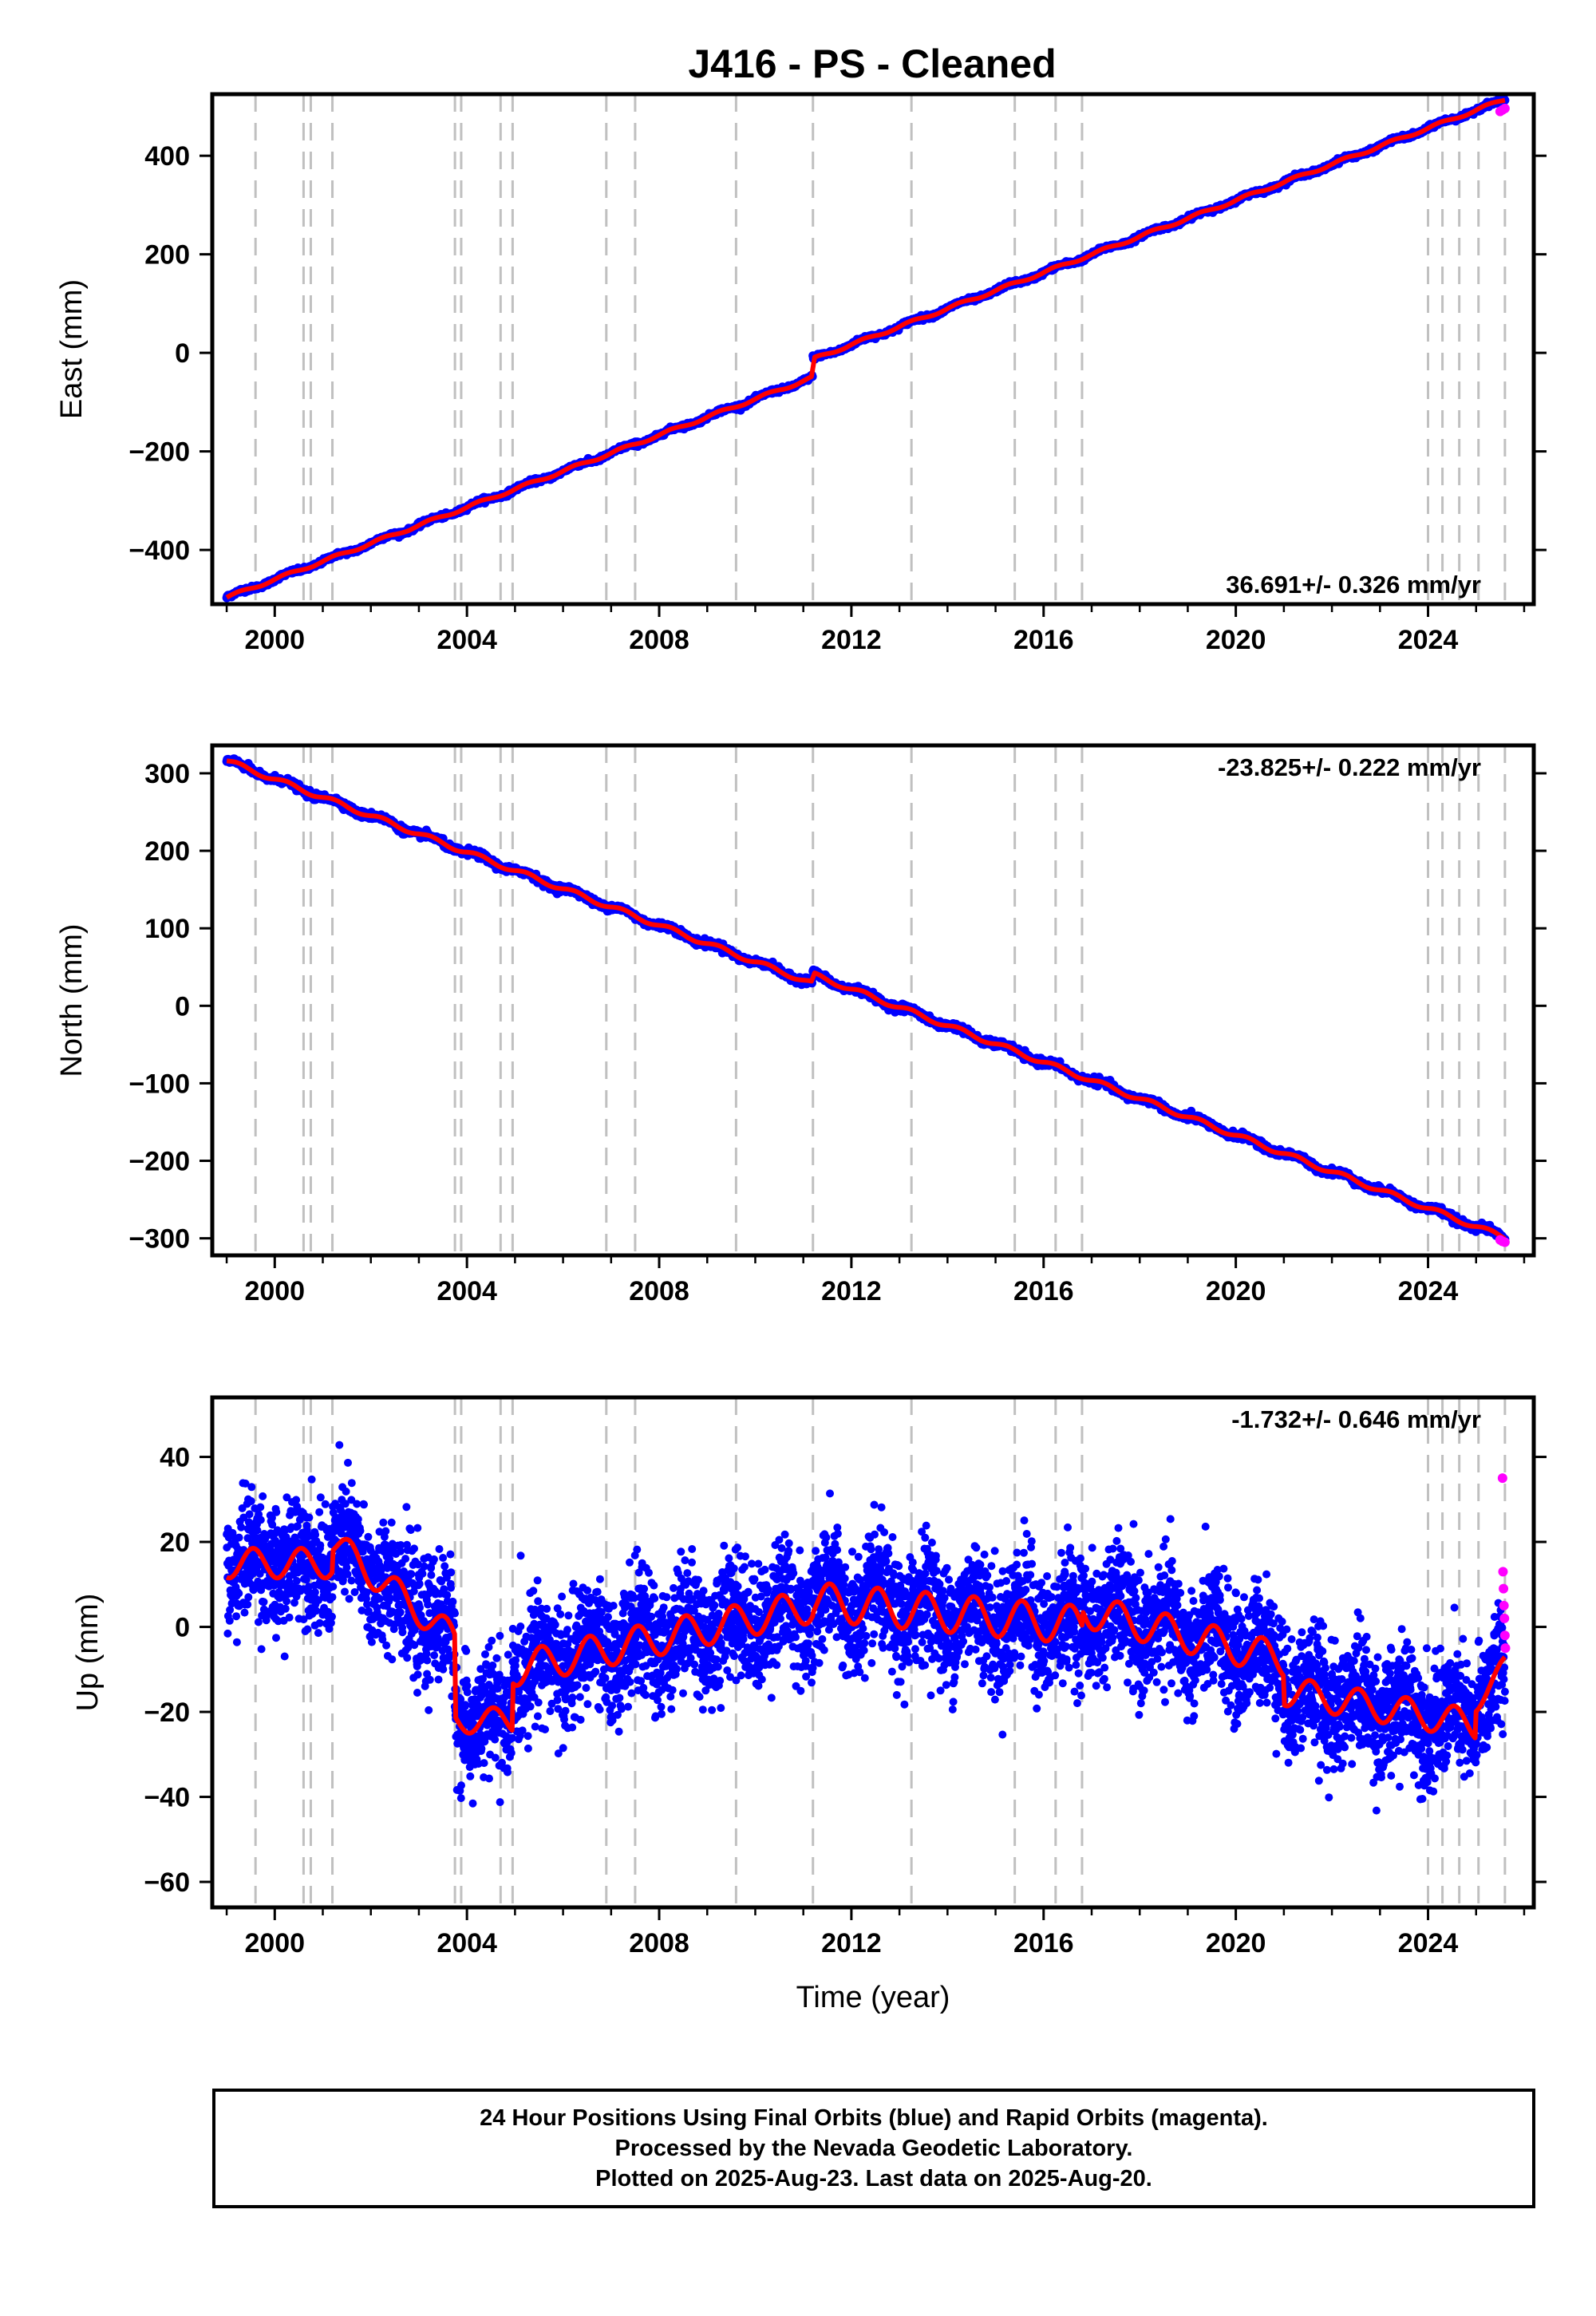 The width and height of the screenshot is (1596, 2316). What do you see at coordinates (1043, 640) in the screenshot?
I see `east-x-tick-label: 2016` at bounding box center [1043, 640].